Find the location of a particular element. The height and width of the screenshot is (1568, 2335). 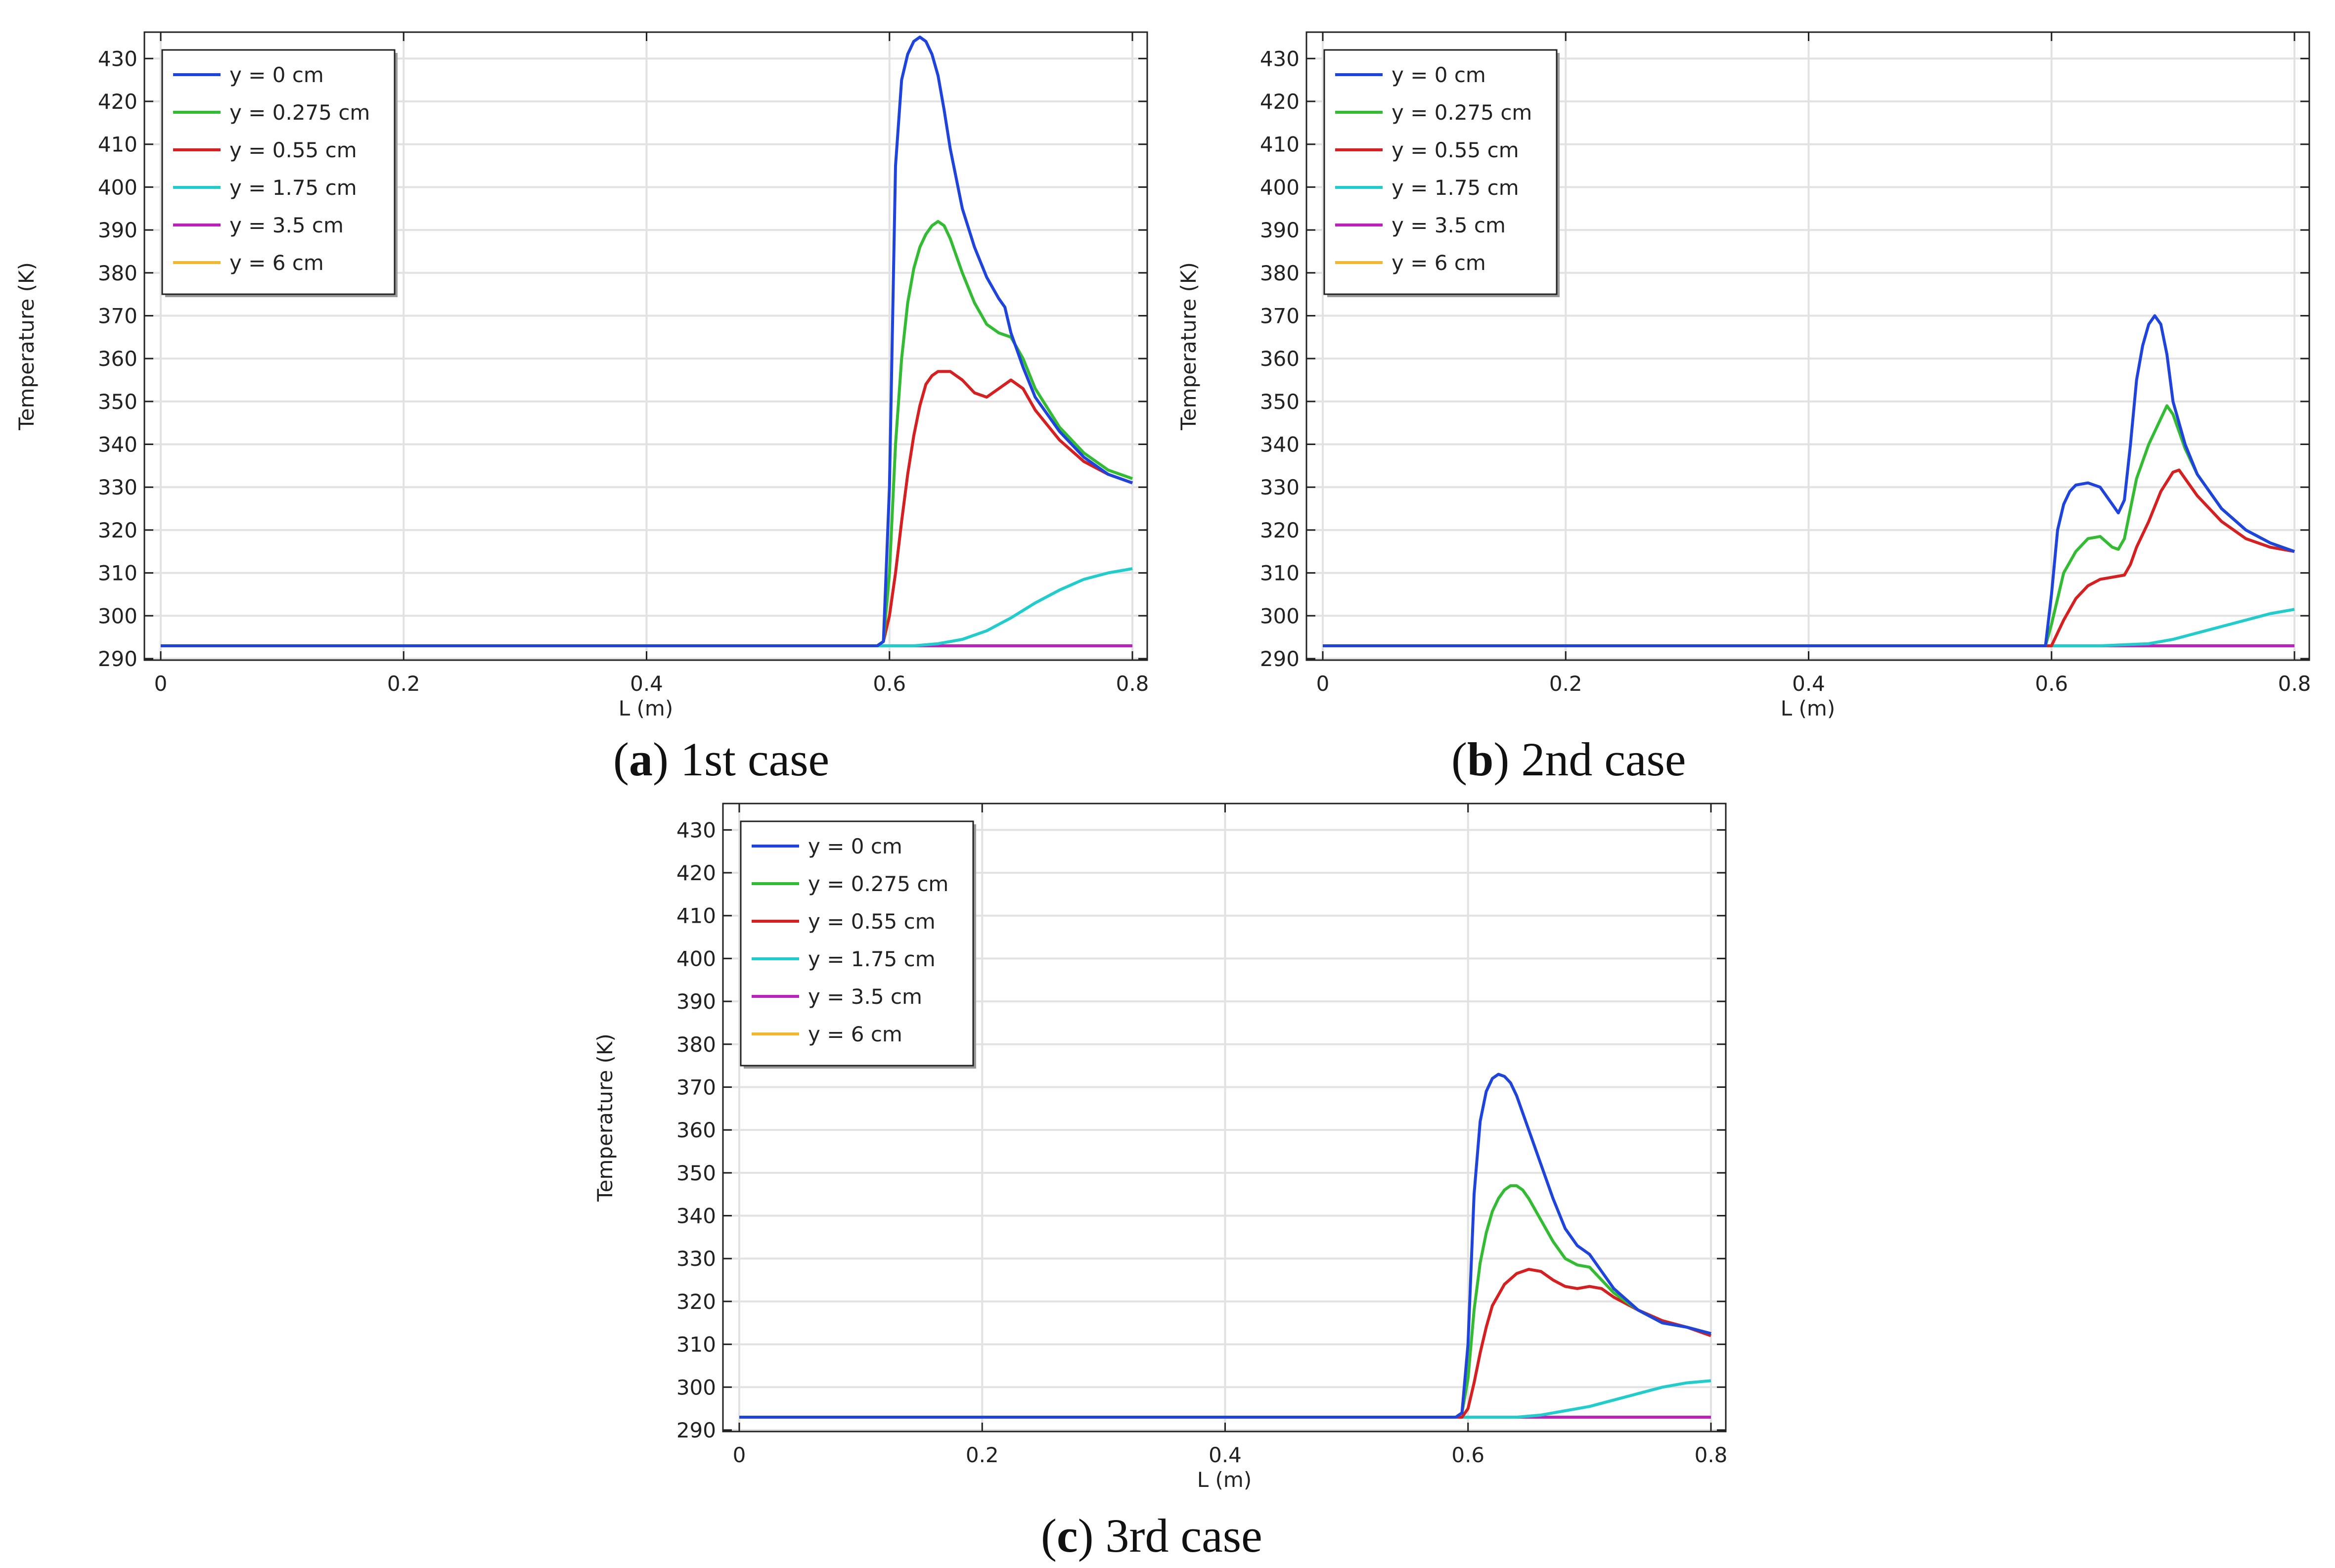

chart-c-xtick-label: 0.8 is located at coordinates (1712, 1455).